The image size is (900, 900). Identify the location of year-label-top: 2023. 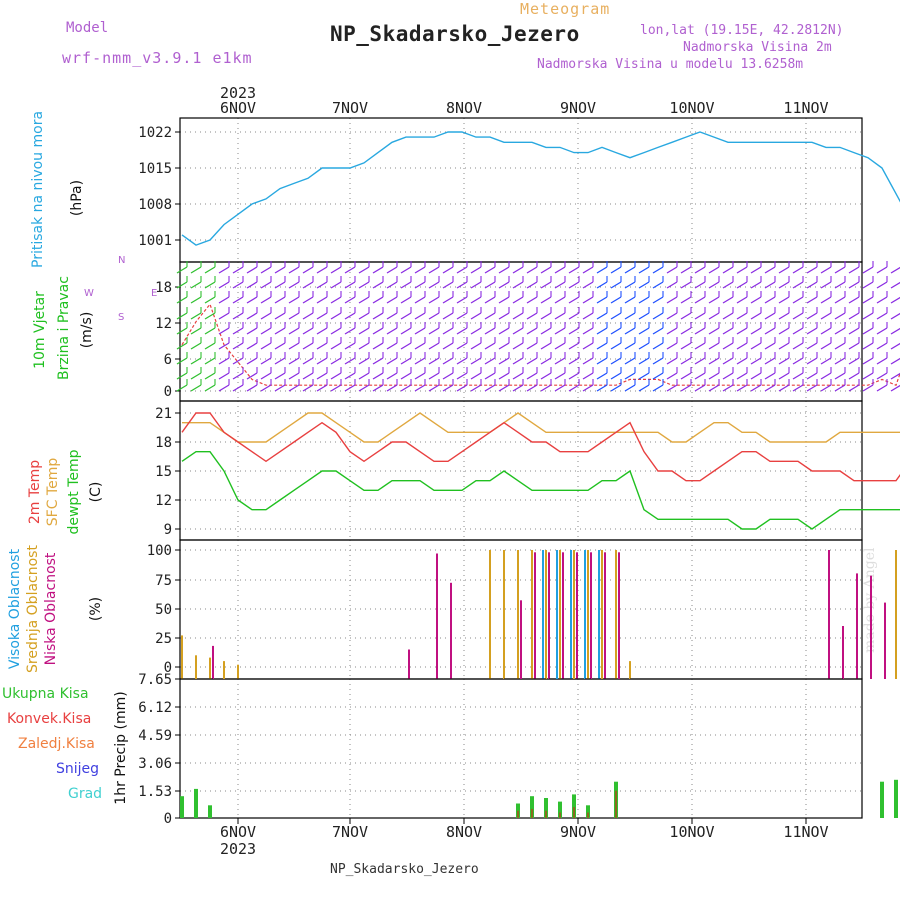
(238, 93).